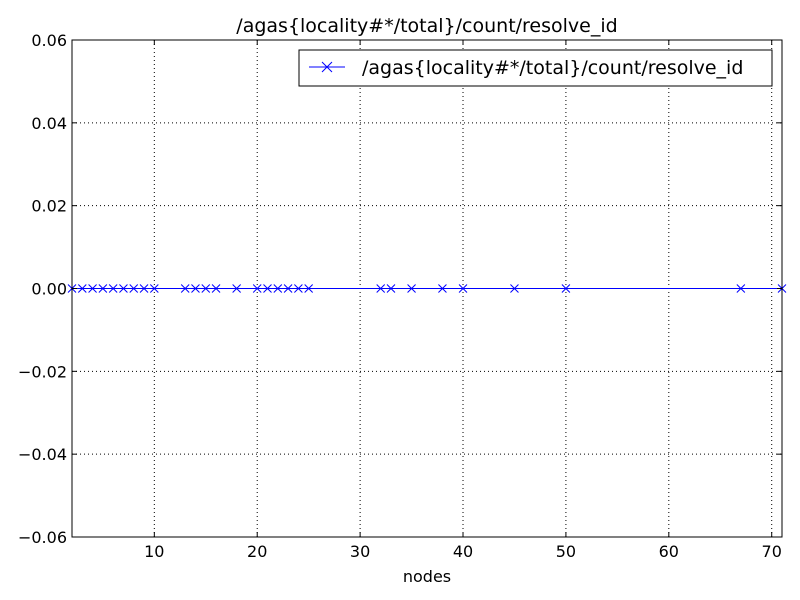 The height and width of the screenshot is (600, 800). What do you see at coordinates (427, 288) in the screenshot?
I see `series-layer` at bounding box center [427, 288].